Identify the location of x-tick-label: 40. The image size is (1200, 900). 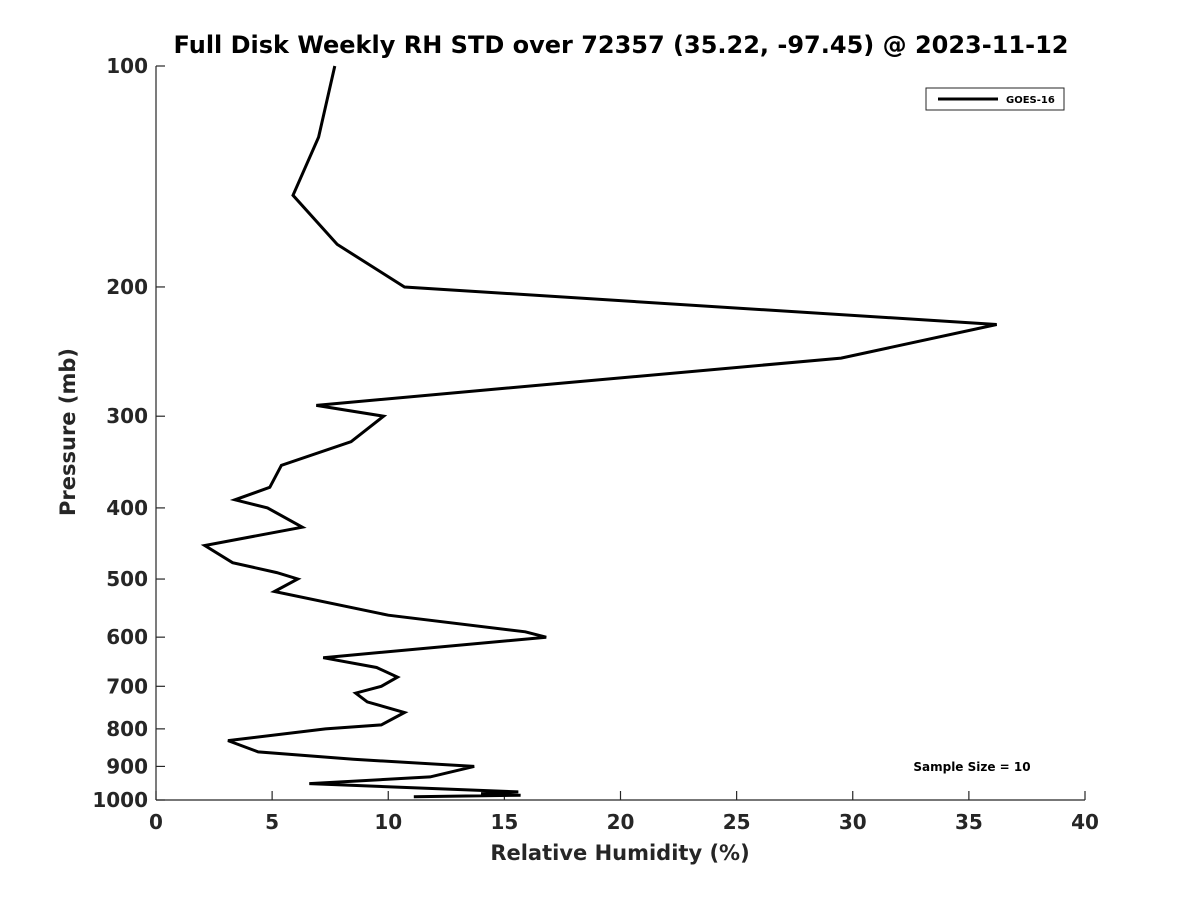
(1085, 822).